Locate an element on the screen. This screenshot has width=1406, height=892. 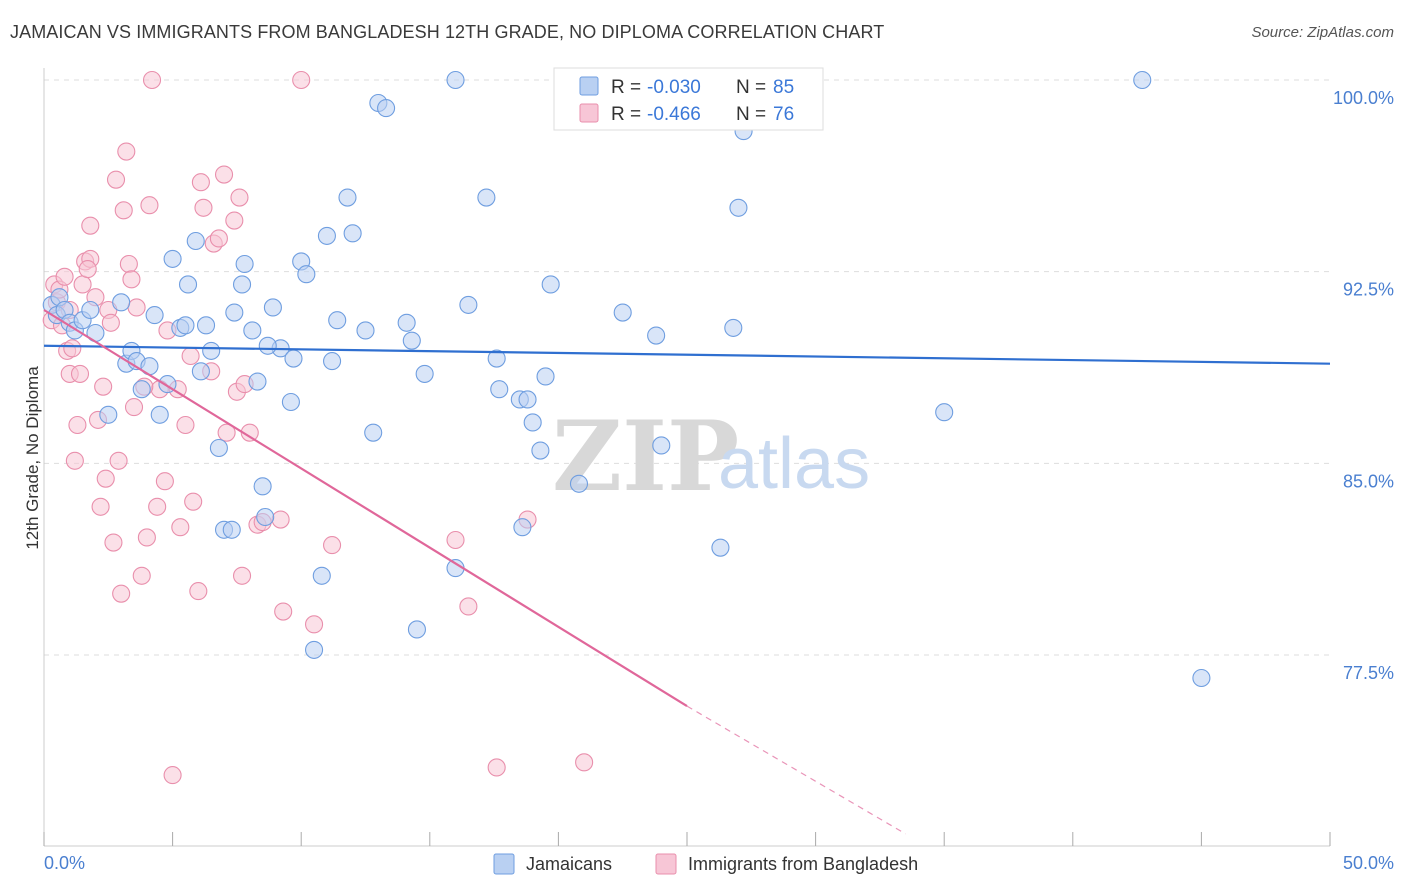
y-tick-label: 85.0% is located at coordinates (1368, 481).